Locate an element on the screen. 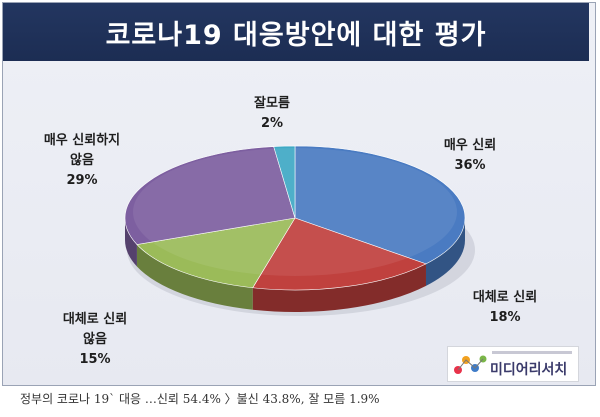 The height and width of the screenshot is (417, 600). chart-title: 코로나19 대응방안에 대한 평가 is located at coordinates (296, 32).